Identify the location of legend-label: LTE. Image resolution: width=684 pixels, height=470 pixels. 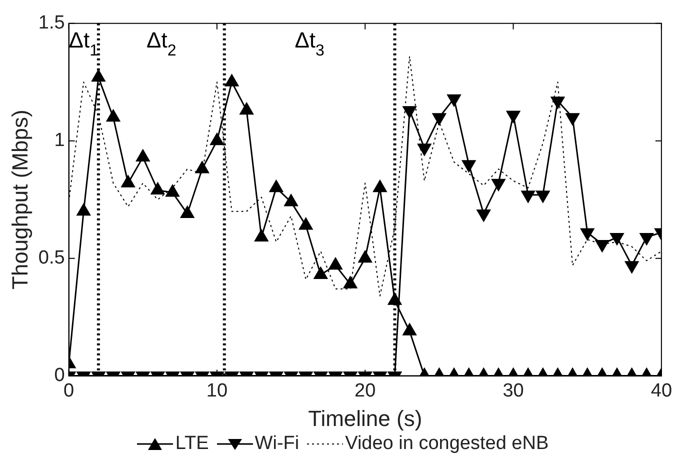
(192, 443).